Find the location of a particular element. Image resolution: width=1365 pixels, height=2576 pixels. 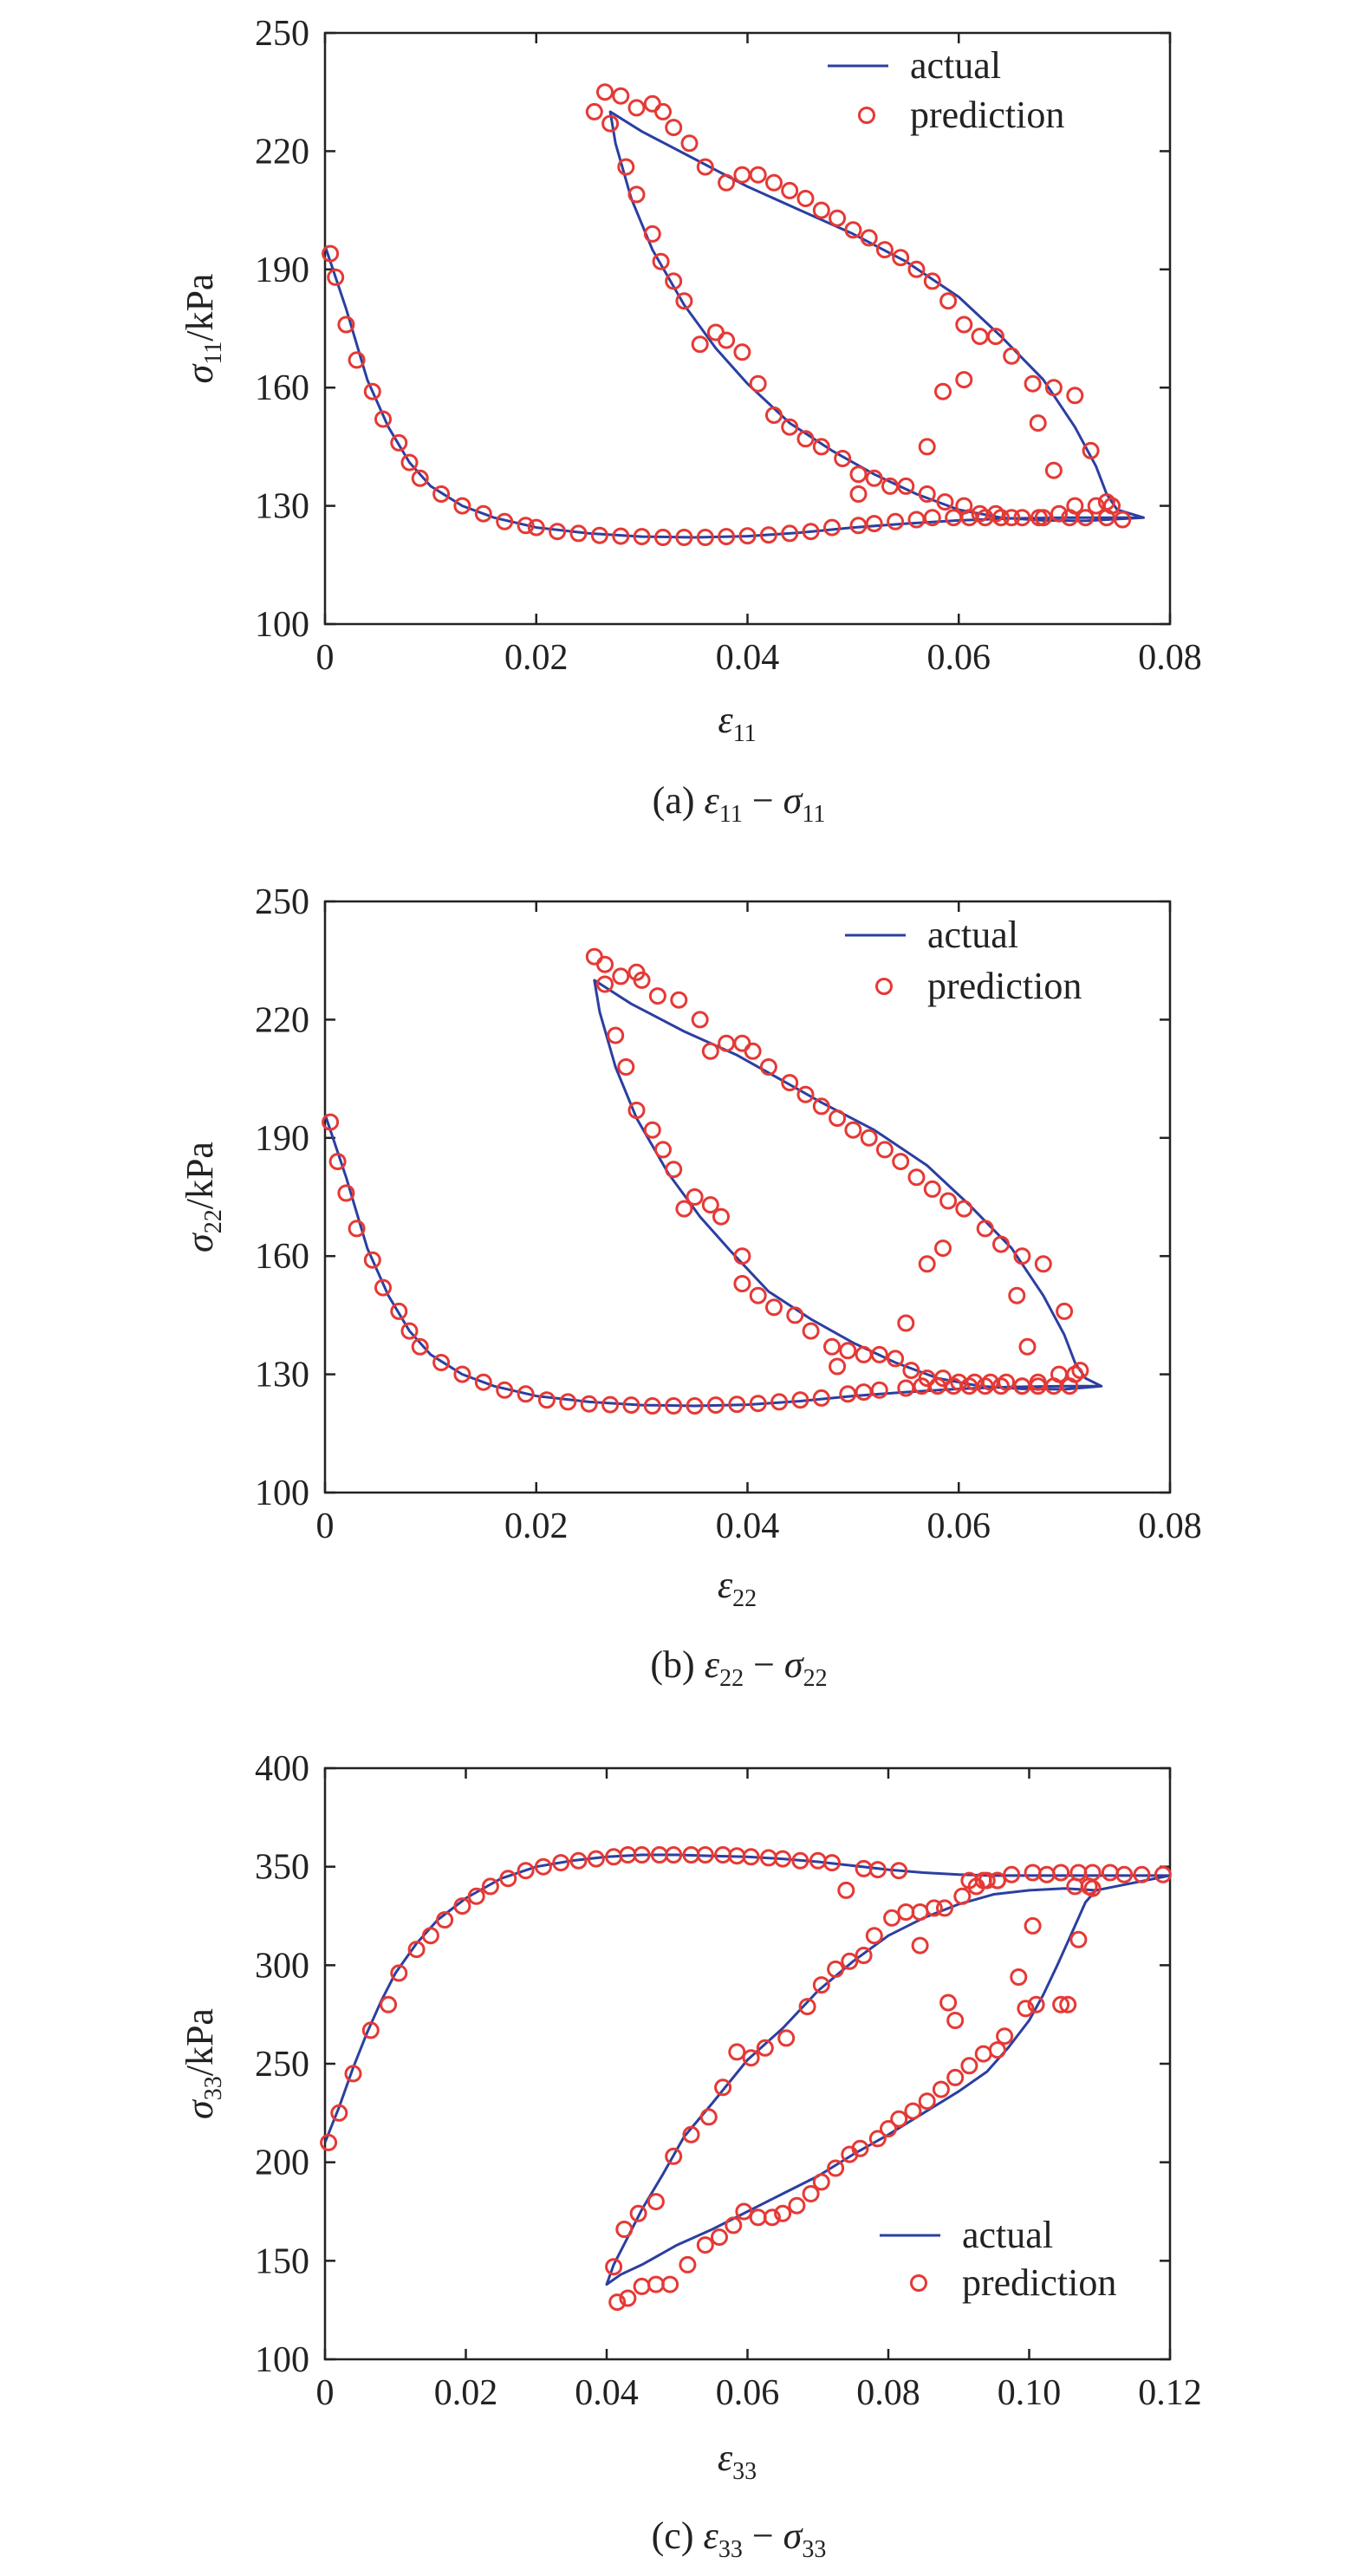

legend-label-prediction: prediction is located at coordinates (1004, 986).